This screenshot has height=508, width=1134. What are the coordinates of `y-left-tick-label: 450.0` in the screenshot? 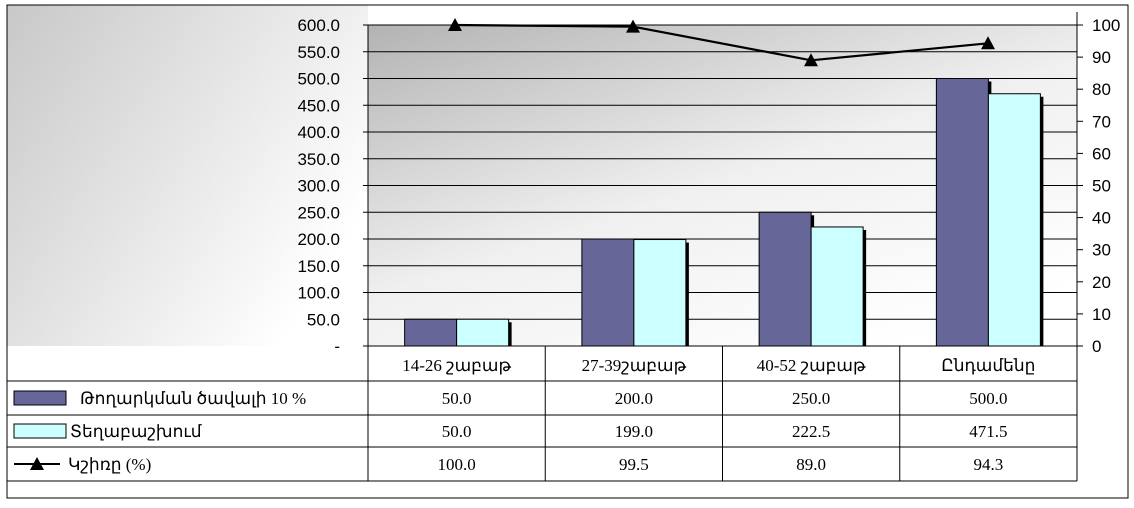 It's located at (318, 105).